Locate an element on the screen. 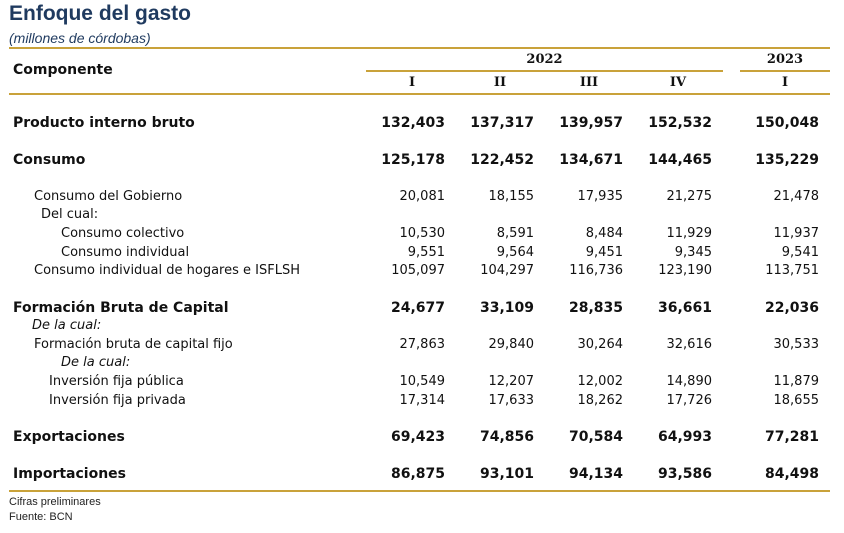 The height and width of the screenshot is (533, 844). value-cell: 74,856 is located at coordinates (506, 437).